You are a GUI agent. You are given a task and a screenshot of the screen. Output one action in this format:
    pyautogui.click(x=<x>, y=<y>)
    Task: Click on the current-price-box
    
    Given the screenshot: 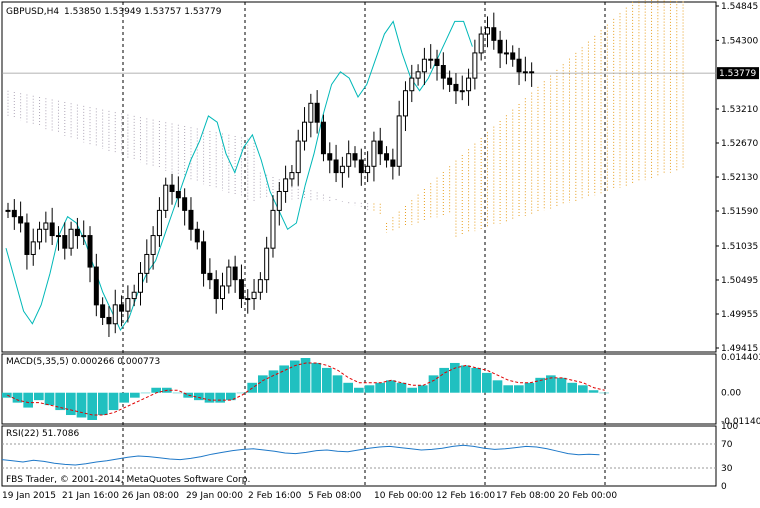 What is the action you would take?
    pyautogui.click(x=738, y=73)
    